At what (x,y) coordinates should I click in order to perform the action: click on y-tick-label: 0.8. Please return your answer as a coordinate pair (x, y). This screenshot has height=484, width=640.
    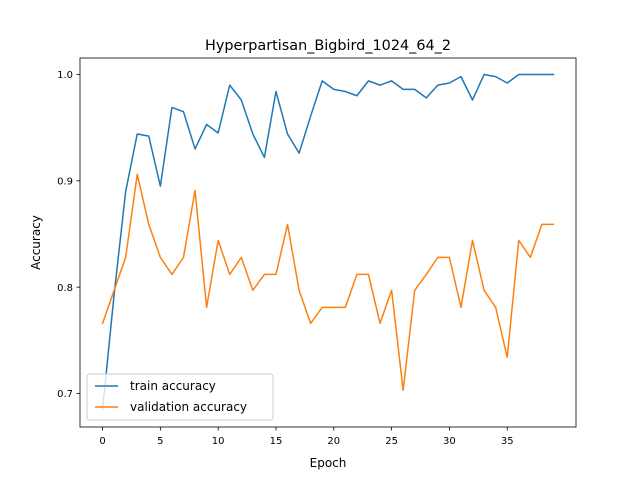
    Looking at the image, I should click on (65, 288).